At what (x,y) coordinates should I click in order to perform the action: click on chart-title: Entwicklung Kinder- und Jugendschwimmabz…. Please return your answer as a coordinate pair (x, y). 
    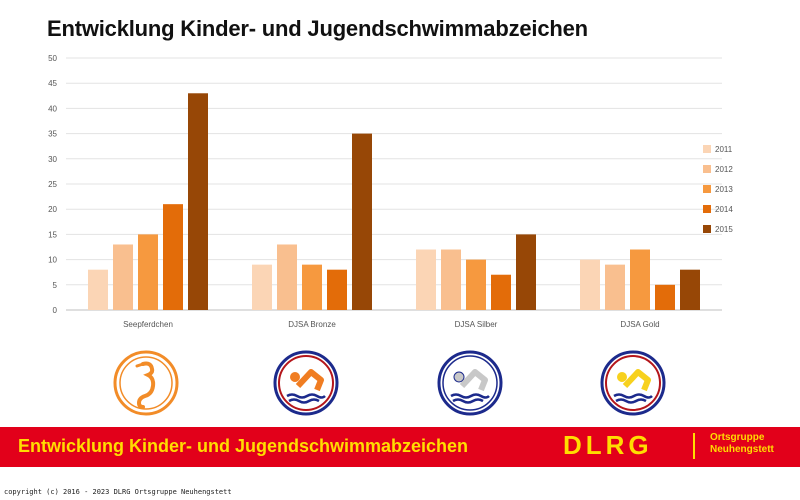
    Looking at the image, I should click on (317, 28).